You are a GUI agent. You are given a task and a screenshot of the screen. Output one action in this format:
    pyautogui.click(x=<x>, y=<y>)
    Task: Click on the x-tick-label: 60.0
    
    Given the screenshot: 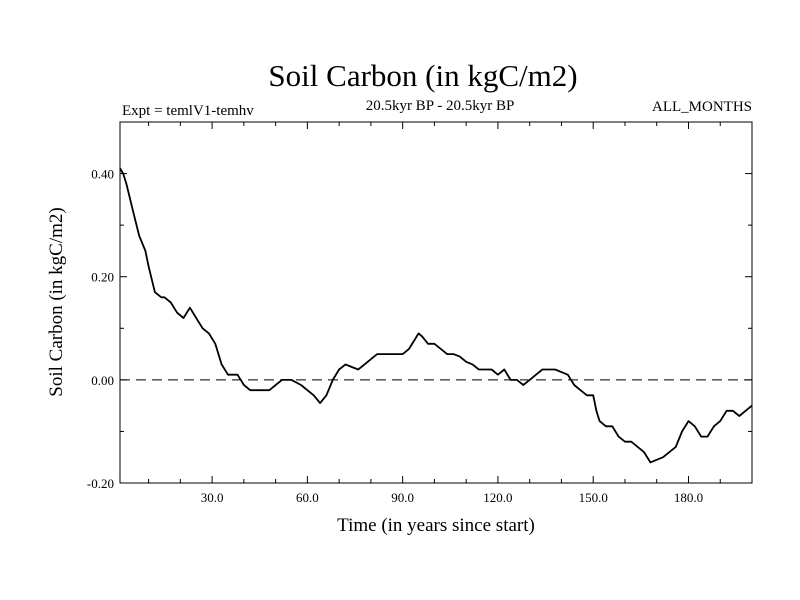 What is the action you would take?
    pyautogui.click(x=307, y=497)
    